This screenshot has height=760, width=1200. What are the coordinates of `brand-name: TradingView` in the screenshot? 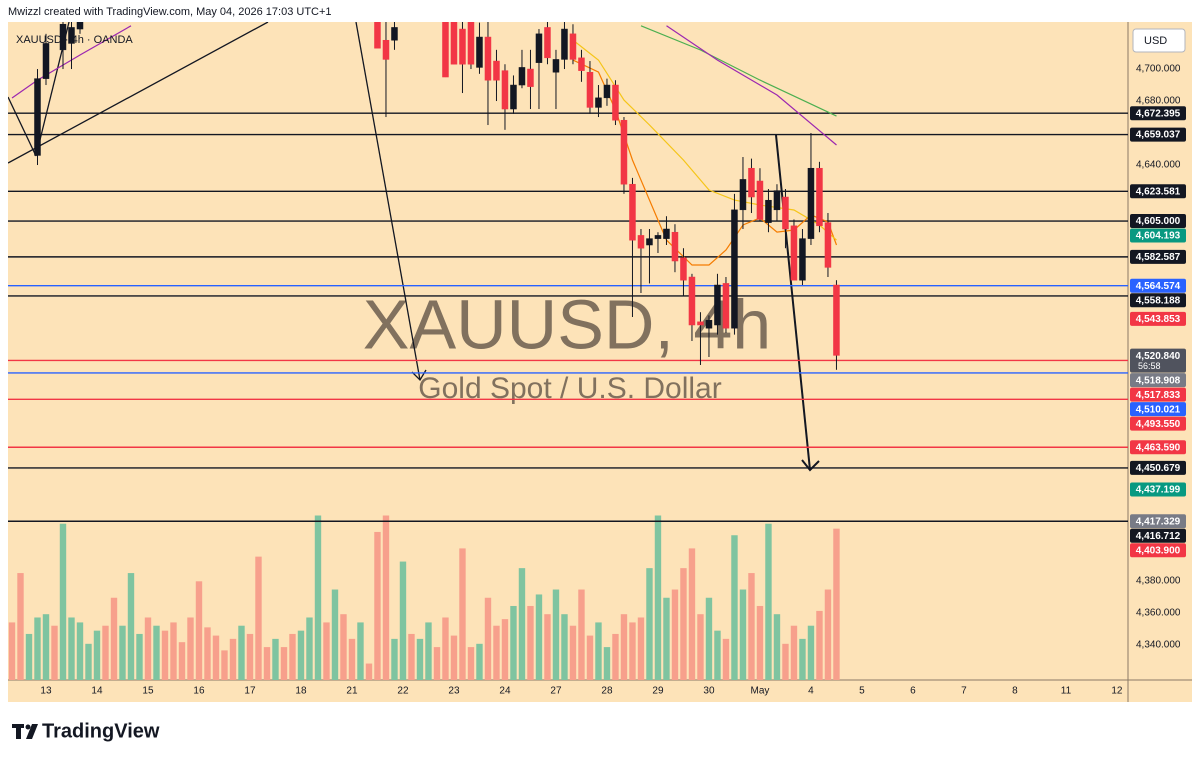 It's located at (101, 731).